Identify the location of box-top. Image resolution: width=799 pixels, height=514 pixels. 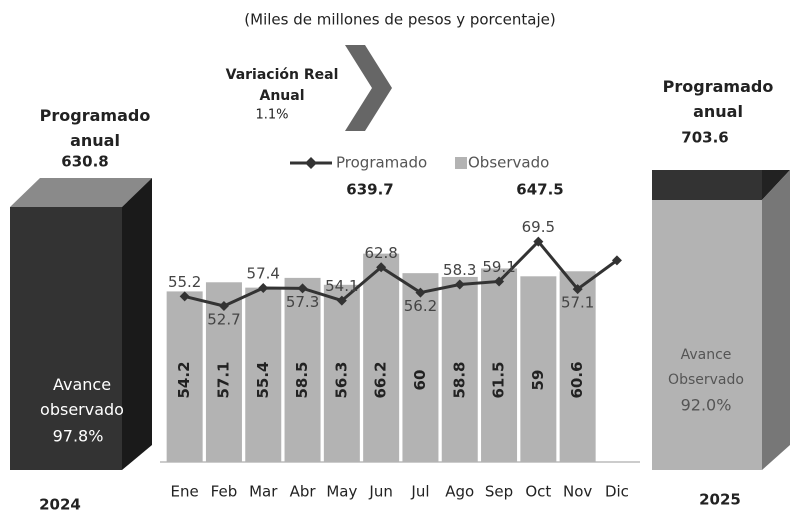
(81, 192).